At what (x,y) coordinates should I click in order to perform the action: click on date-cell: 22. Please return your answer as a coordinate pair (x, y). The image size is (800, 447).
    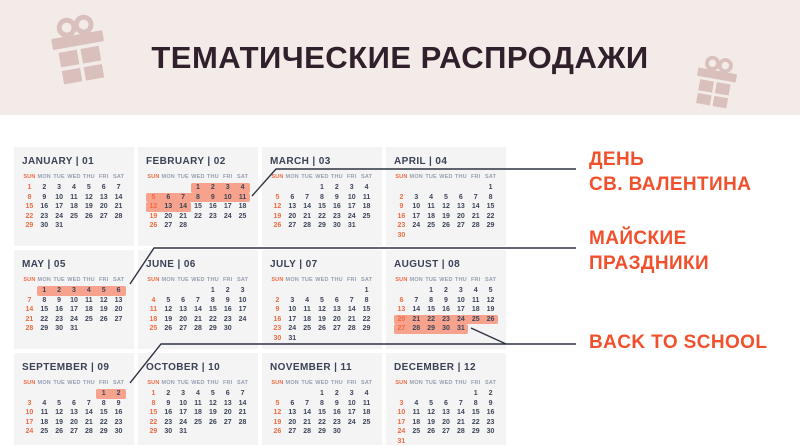
    Looking at the image, I should click on (44, 319).